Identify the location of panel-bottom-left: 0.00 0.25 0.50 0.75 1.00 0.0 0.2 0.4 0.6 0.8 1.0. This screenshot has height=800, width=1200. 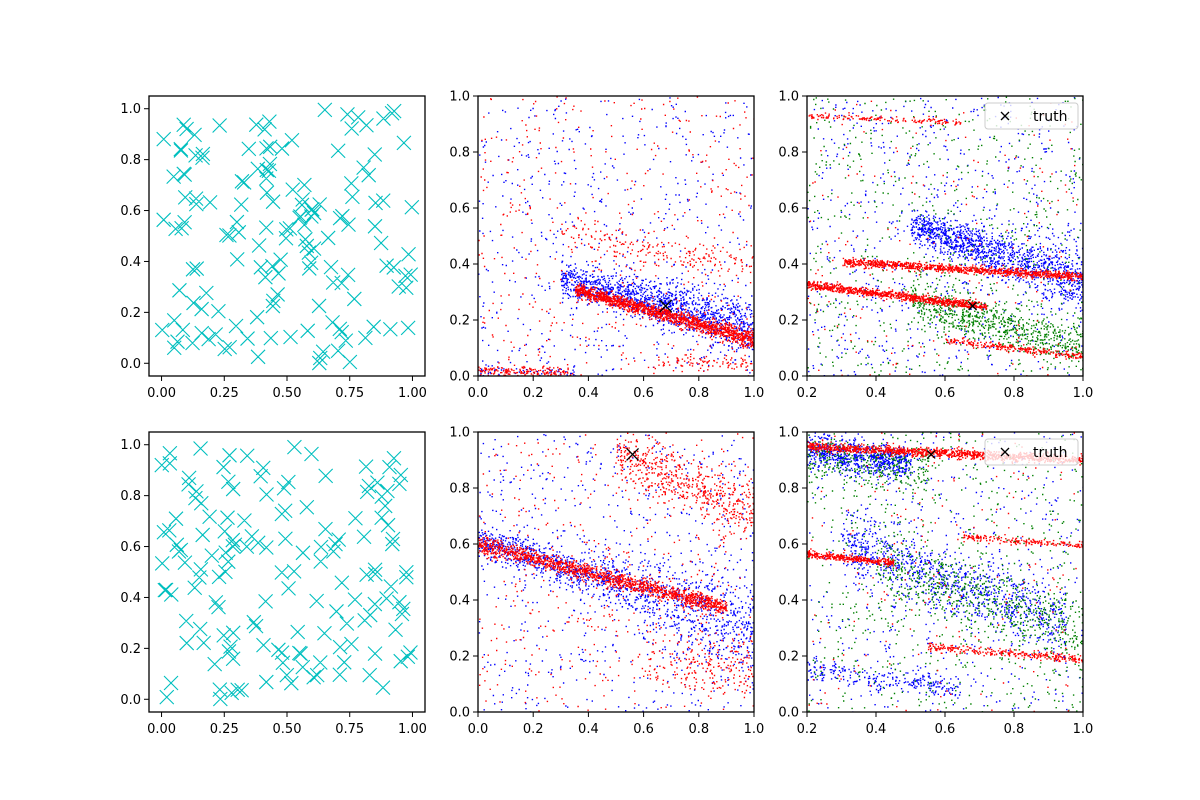
(273, 584).